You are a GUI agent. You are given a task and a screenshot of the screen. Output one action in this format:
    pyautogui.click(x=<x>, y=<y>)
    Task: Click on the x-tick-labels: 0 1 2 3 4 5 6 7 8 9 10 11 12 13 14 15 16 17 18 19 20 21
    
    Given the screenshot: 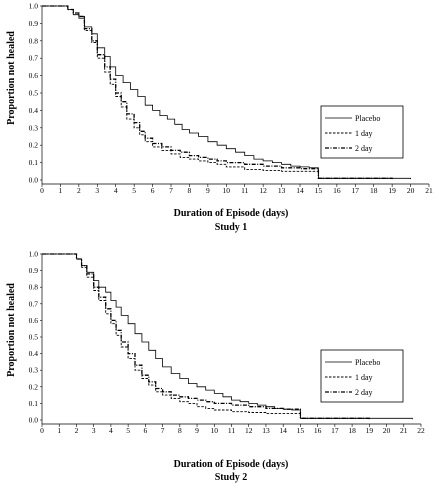 What is the action you would take?
    pyautogui.click(x=236, y=189)
    